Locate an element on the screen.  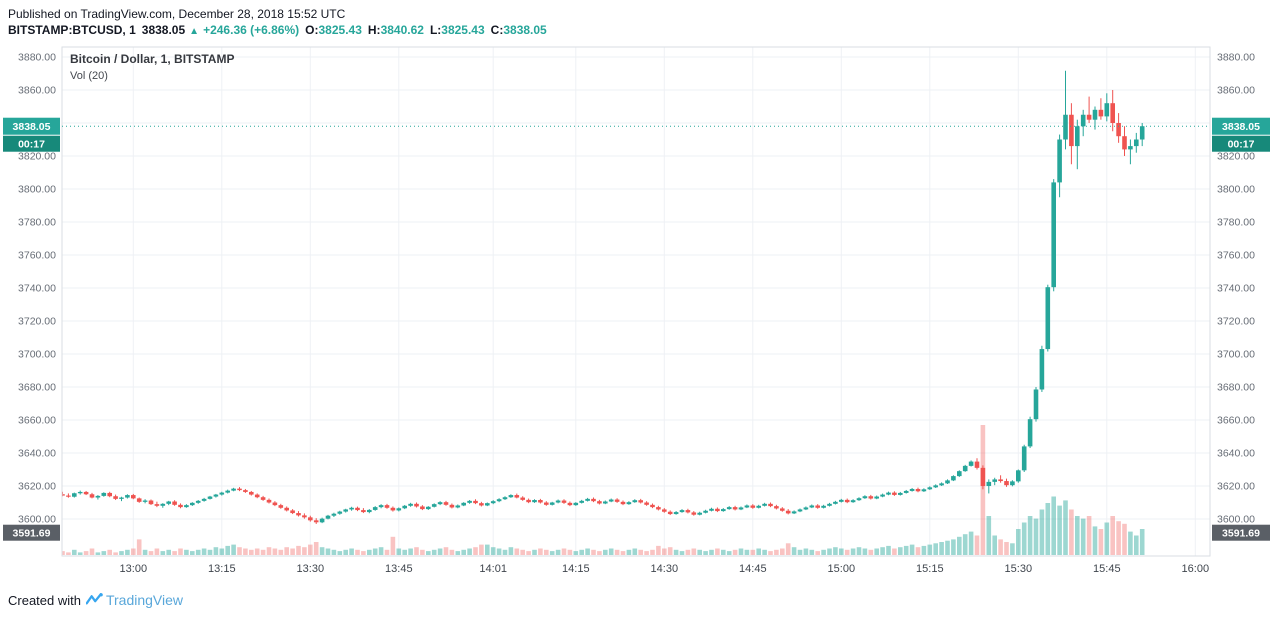
tradingview-link: TradingView is located at coordinates (134, 600).